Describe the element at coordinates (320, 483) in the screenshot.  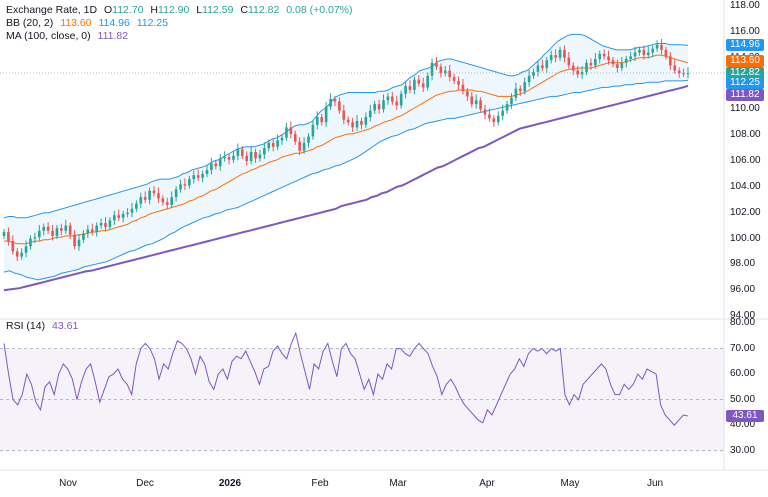
I see `time-tick-label: Feb` at that location.